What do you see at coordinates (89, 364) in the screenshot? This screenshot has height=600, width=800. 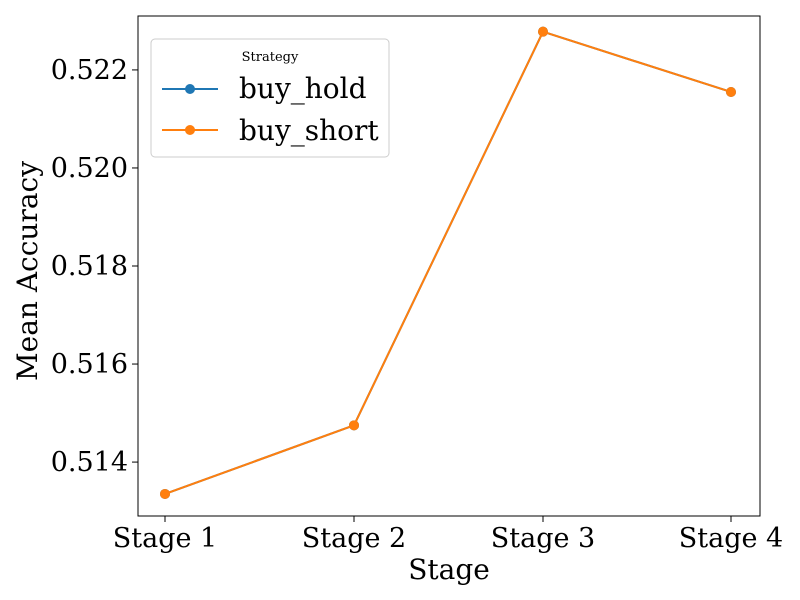 I see `y-tick-label: 0.516` at bounding box center [89, 364].